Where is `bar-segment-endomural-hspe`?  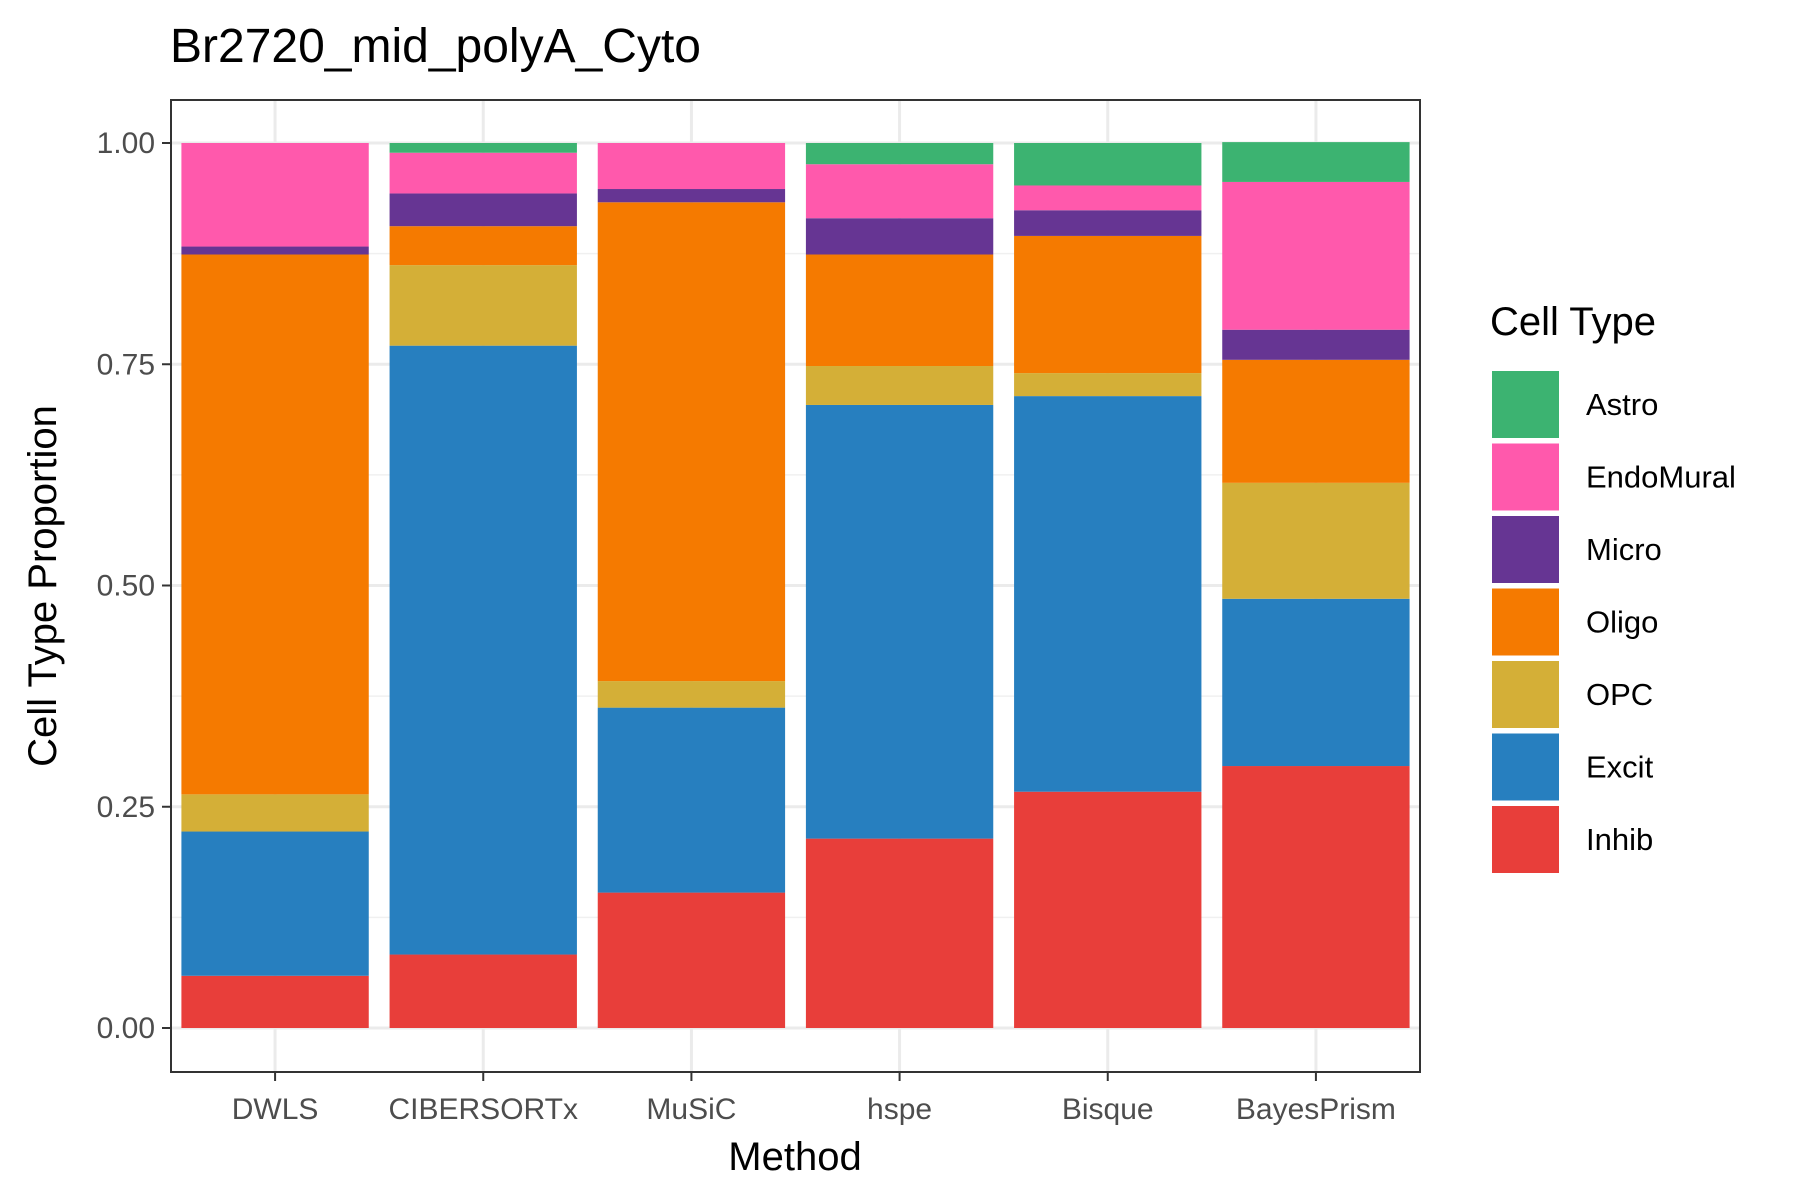 bar-segment-endomural-hspe is located at coordinates (899, 191).